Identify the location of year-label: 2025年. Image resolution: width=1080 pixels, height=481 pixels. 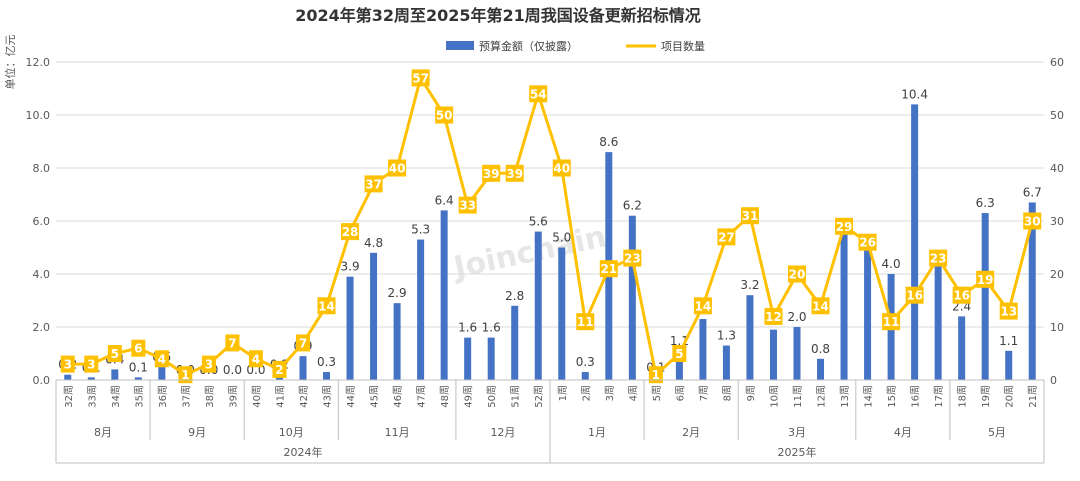
(797, 452).